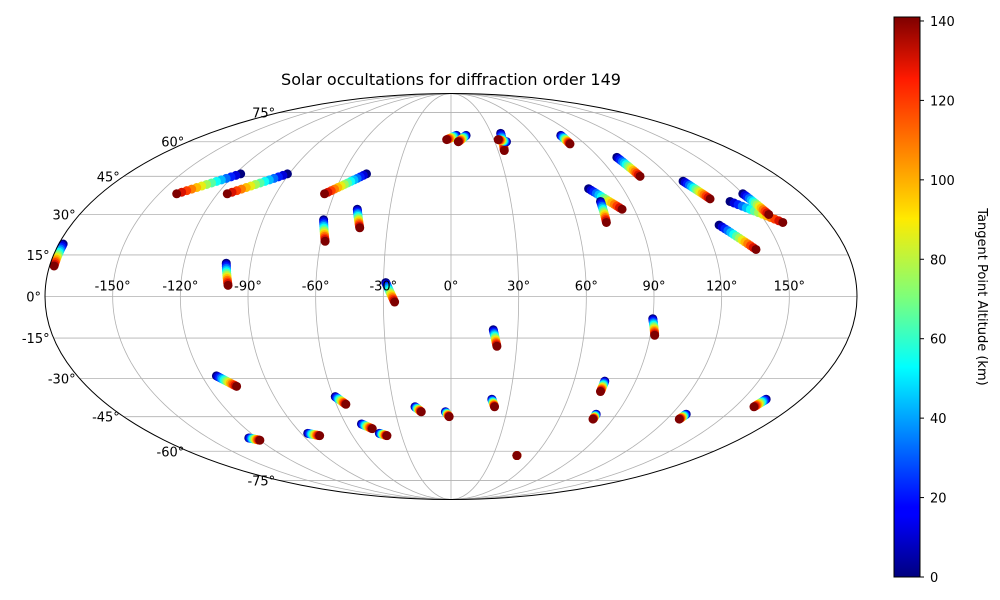 The height and width of the screenshot is (600, 1000). What do you see at coordinates (38, 256) in the screenshot?
I see `latitude-tick-label: 15°` at bounding box center [38, 256].